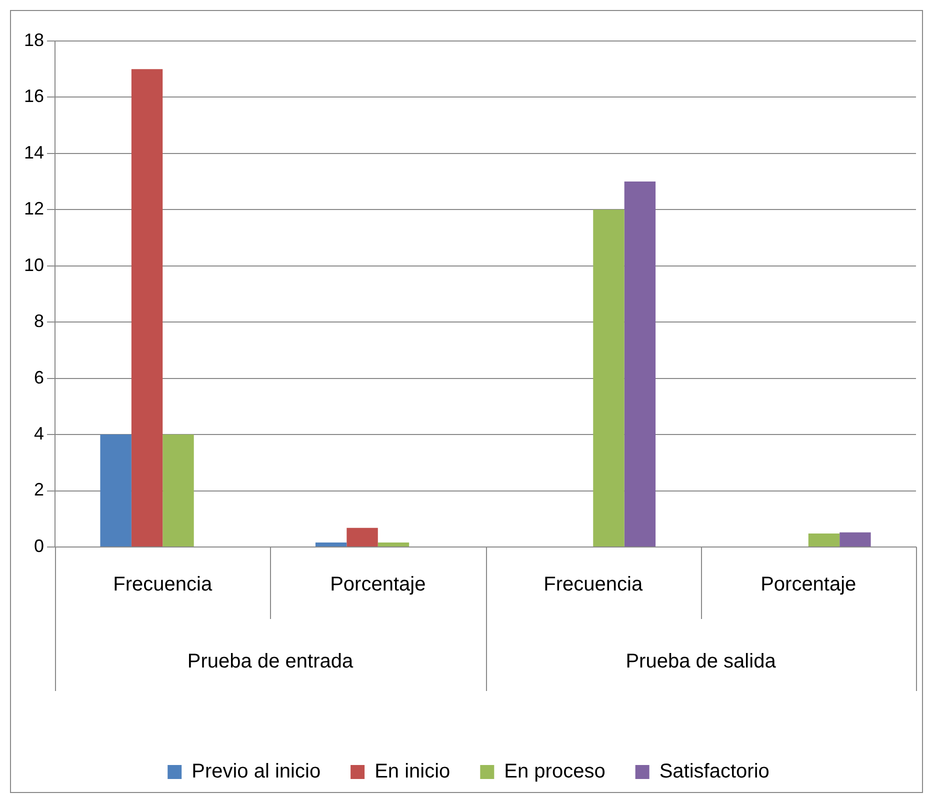 Image resolution: width=935 pixels, height=805 pixels. Describe the element at coordinates (39, 490) in the screenshot. I see `y-tick-label: 2` at that location.